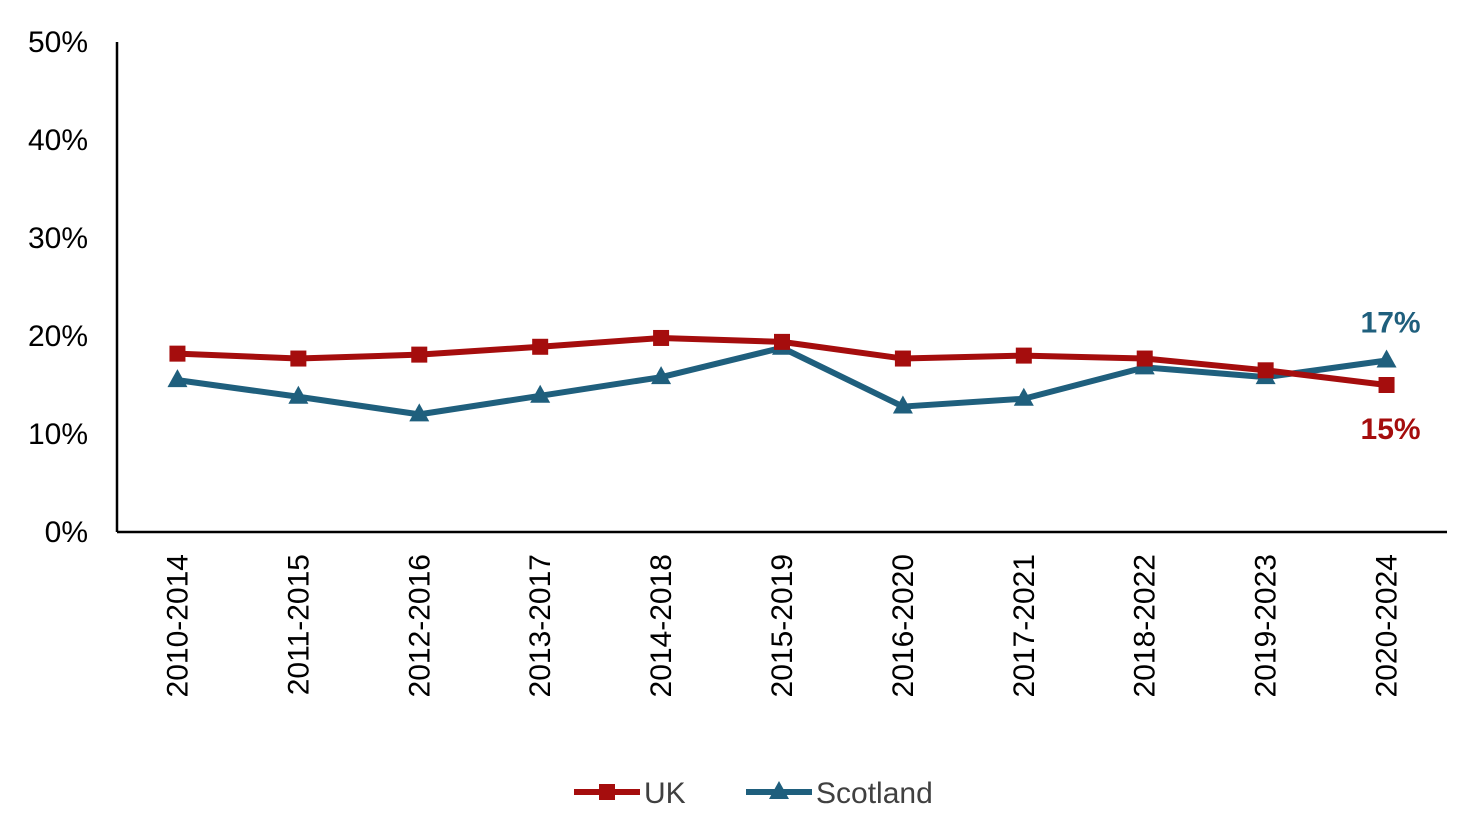 This screenshot has width=1472, height=835. Describe the element at coordinates (58, 336) in the screenshot. I see `y-tick-label: 20%` at that location.